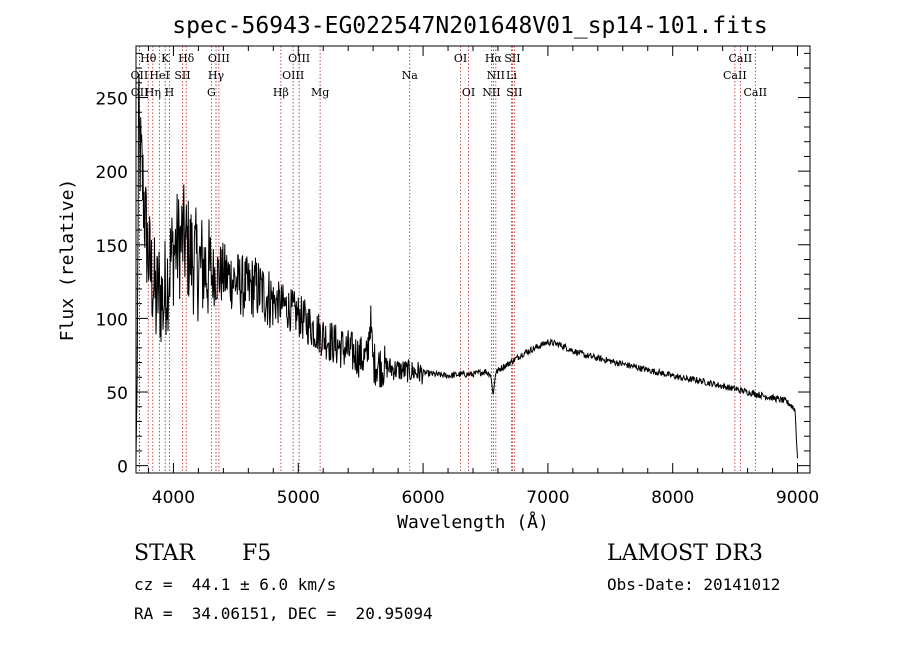  I want to click on line-label: Hθ, so click(148, 58).